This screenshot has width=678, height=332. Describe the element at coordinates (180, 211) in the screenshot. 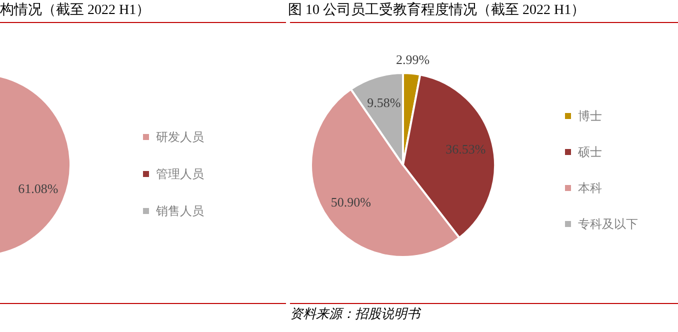

I see `legend-label: 销售人员` at that location.